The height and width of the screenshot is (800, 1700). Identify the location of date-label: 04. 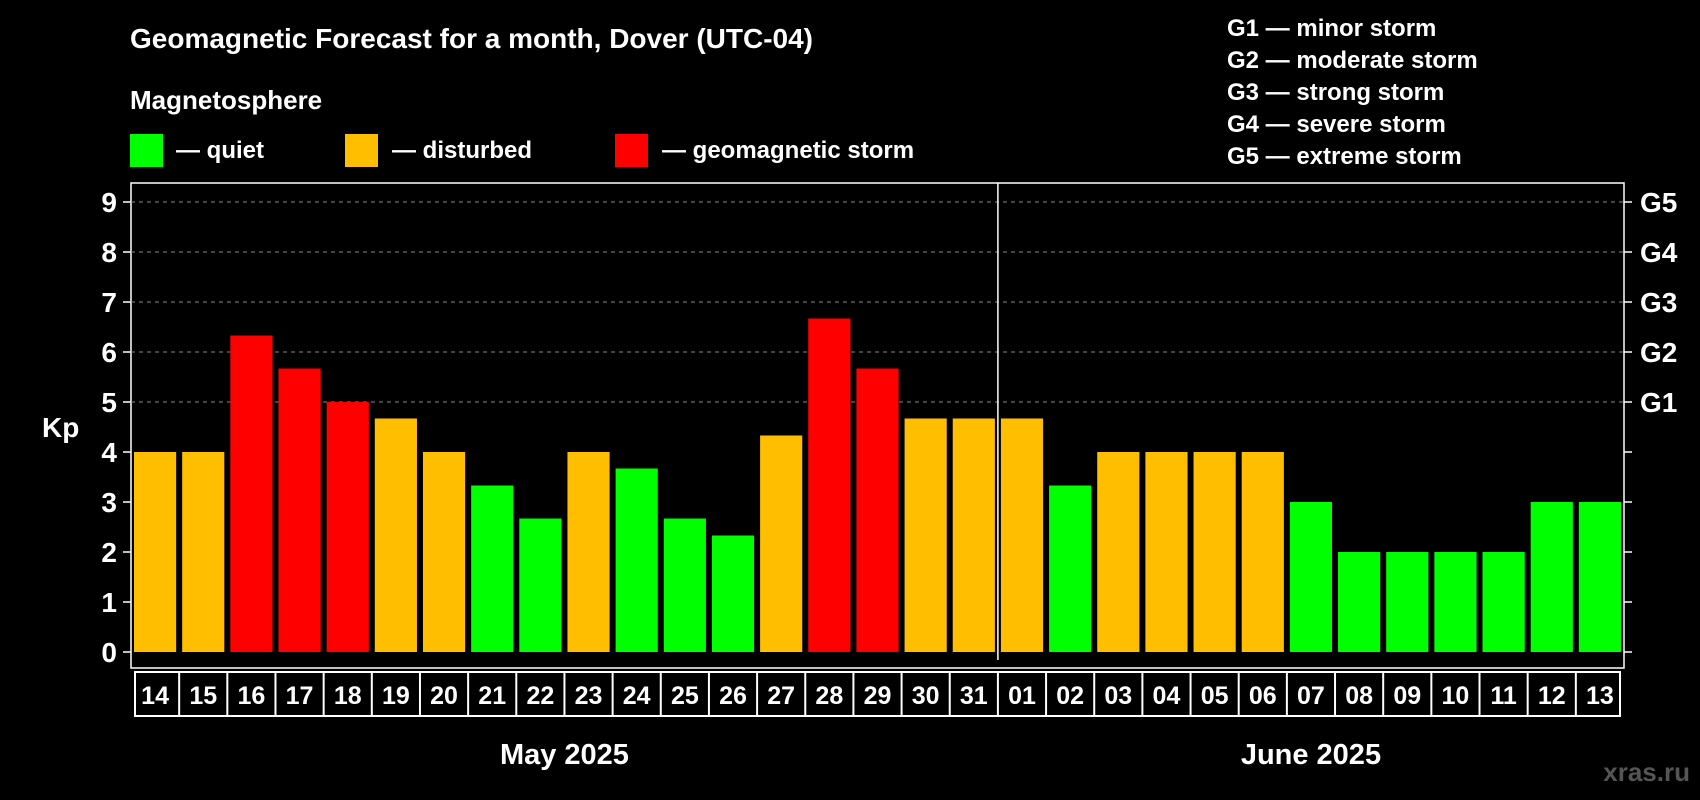
(1167, 696).